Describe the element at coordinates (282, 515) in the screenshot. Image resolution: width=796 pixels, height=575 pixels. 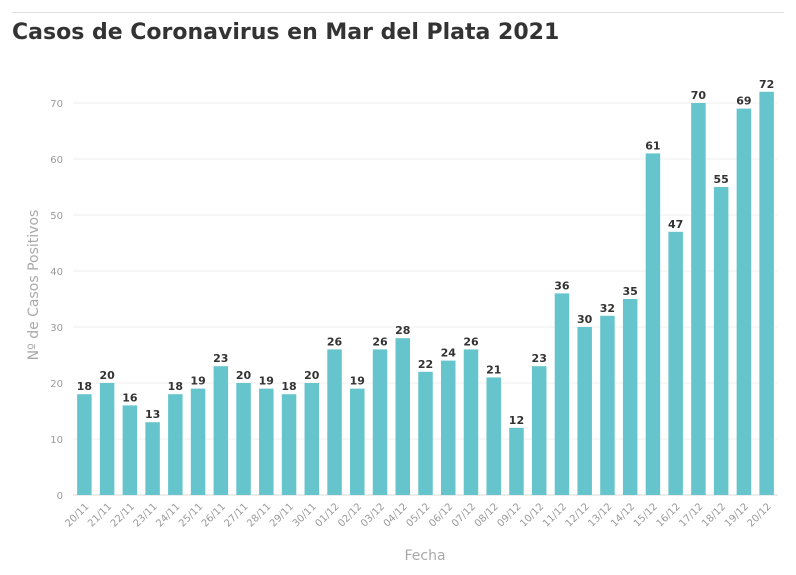
I see `x-tick-label: 29/11` at that location.